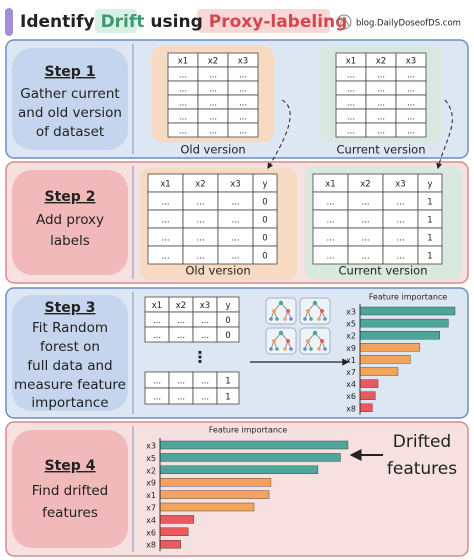 This screenshot has width=474, height=560. Describe the element at coordinates (344, 22) in the screenshot. I see `logo` at that location.